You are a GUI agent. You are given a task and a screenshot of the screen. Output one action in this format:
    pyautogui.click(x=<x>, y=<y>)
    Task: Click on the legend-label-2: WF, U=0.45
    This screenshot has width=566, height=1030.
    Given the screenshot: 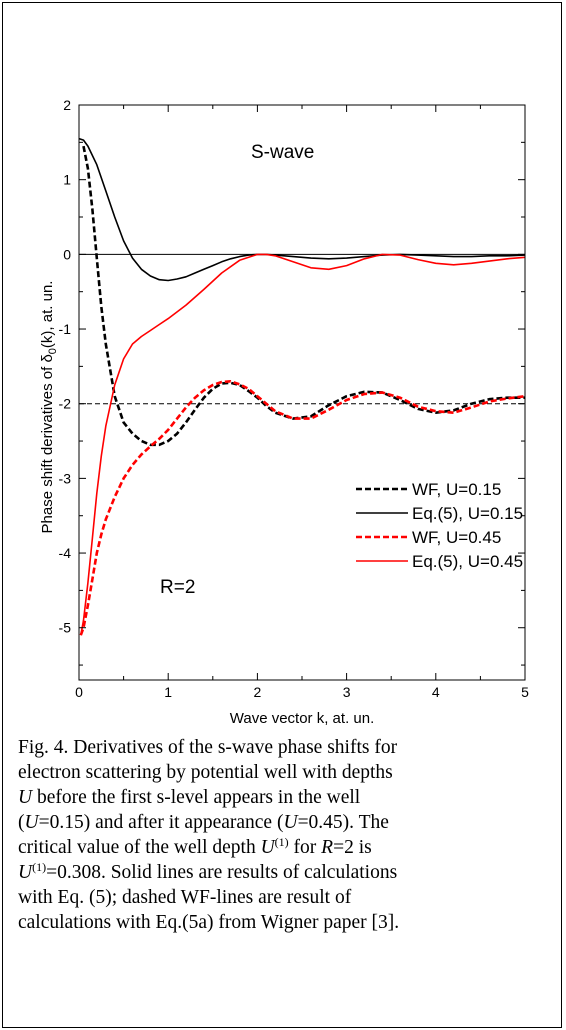 What is the action you would take?
    pyautogui.click(x=456, y=537)
    